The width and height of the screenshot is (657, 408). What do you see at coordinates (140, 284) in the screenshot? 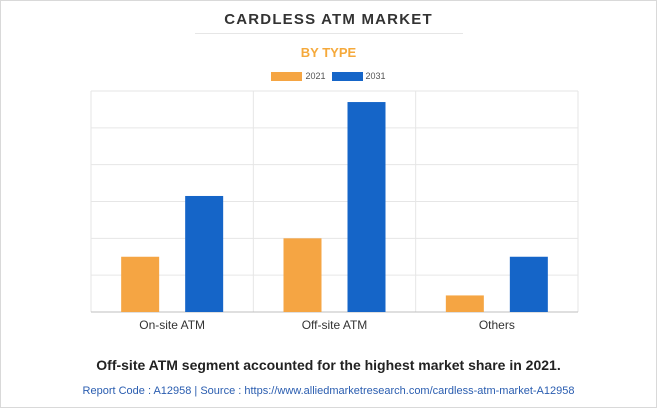
I see `bar-2021-on-site-atm` at bounding box center [140, 284].